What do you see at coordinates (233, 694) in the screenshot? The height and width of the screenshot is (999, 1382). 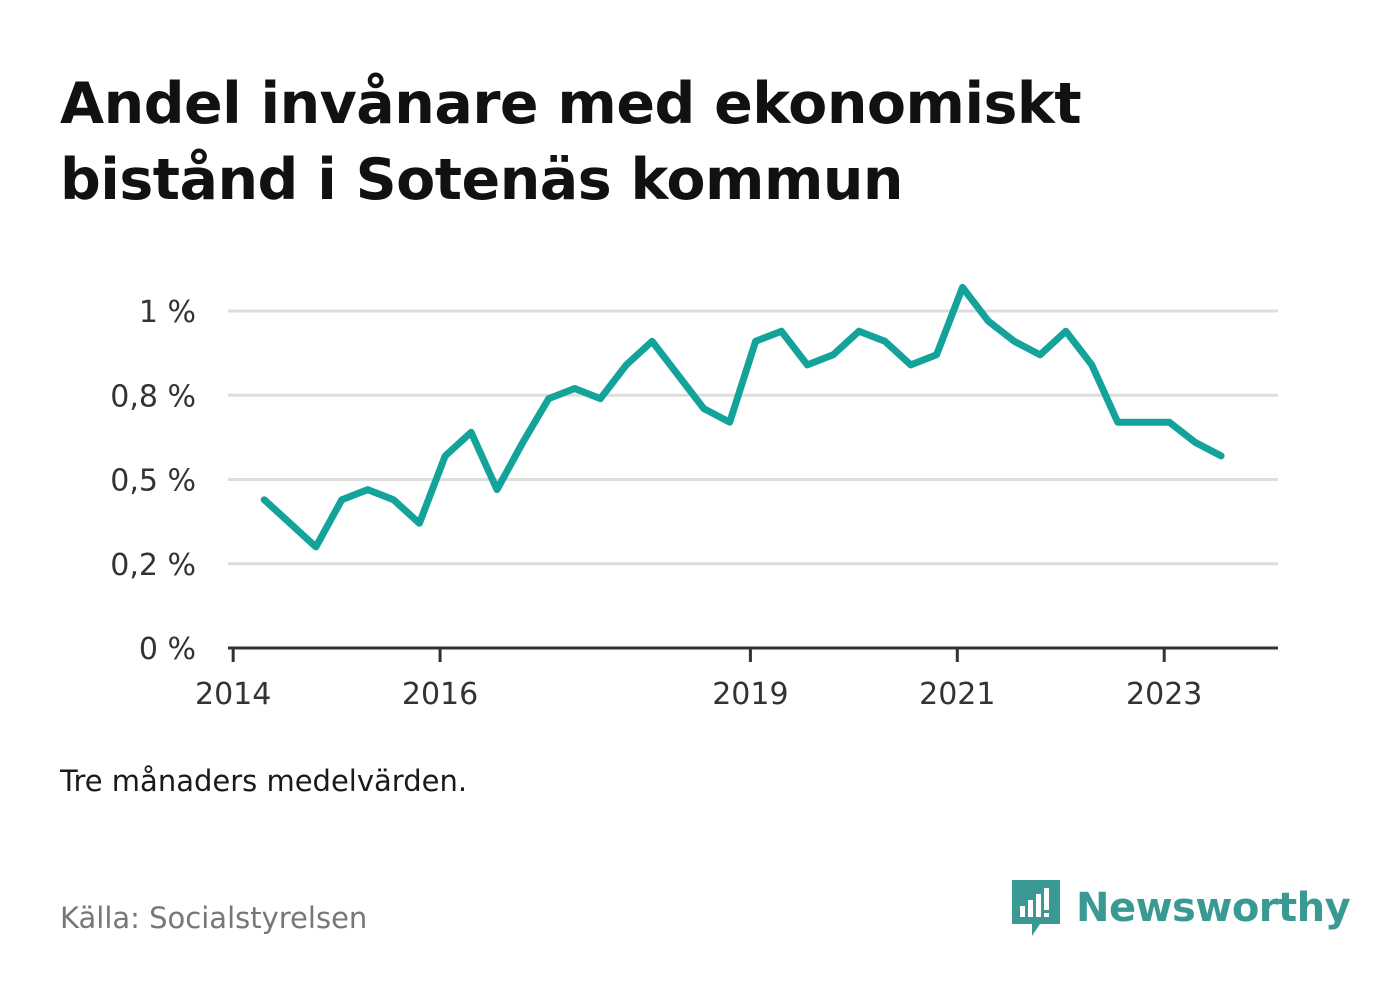 I see `x-tick-label: 2014` at bounding box center [233, 694].